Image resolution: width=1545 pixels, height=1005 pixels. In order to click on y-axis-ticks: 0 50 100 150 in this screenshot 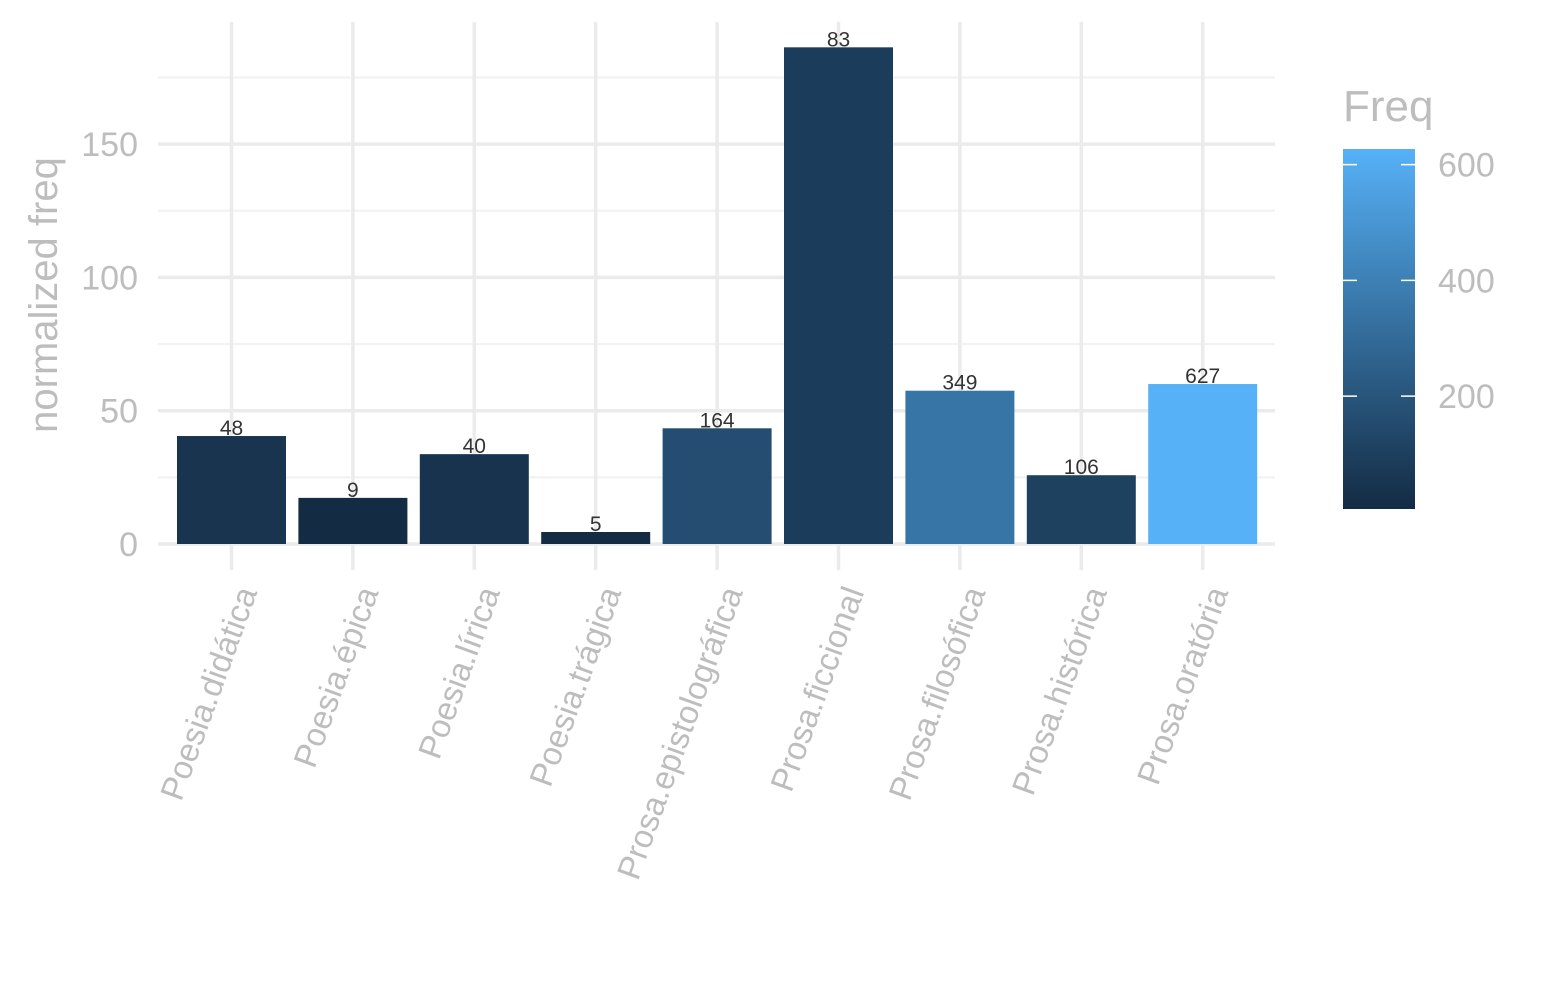, I will do `click(109, 345)`.